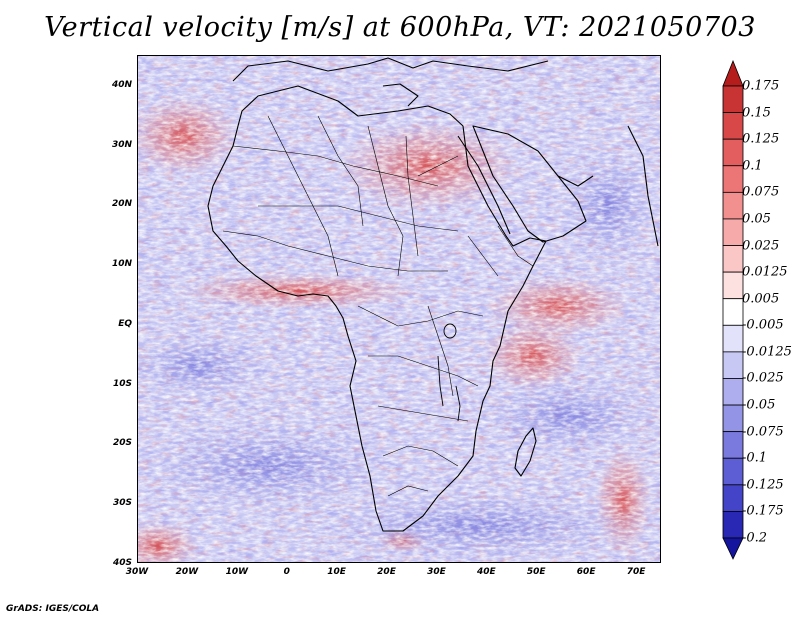 This screenshot has height=618, width=800. Describe the element at coordinates (761, 86) in the screenshot. I see `colorbar-tick-label: 0.175` at that location.